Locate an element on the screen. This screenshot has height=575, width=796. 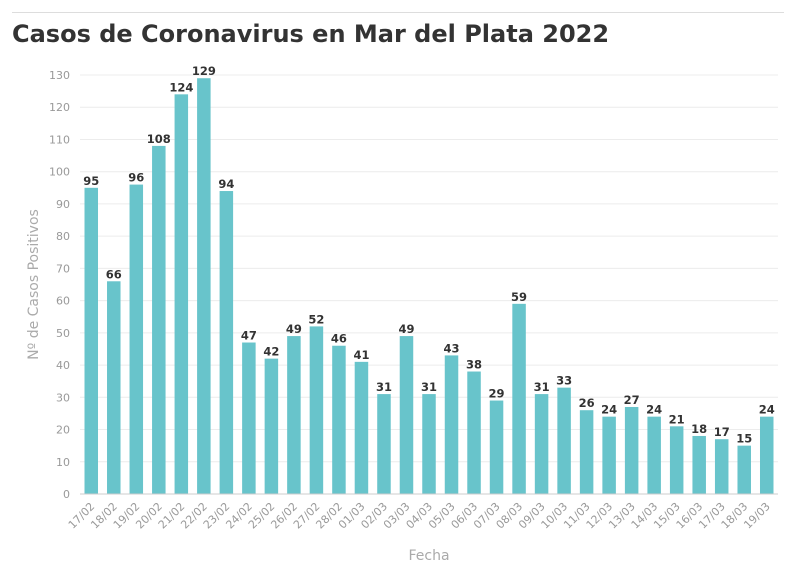
x-axis-title: Fecha is located at coordinates (428, 556).